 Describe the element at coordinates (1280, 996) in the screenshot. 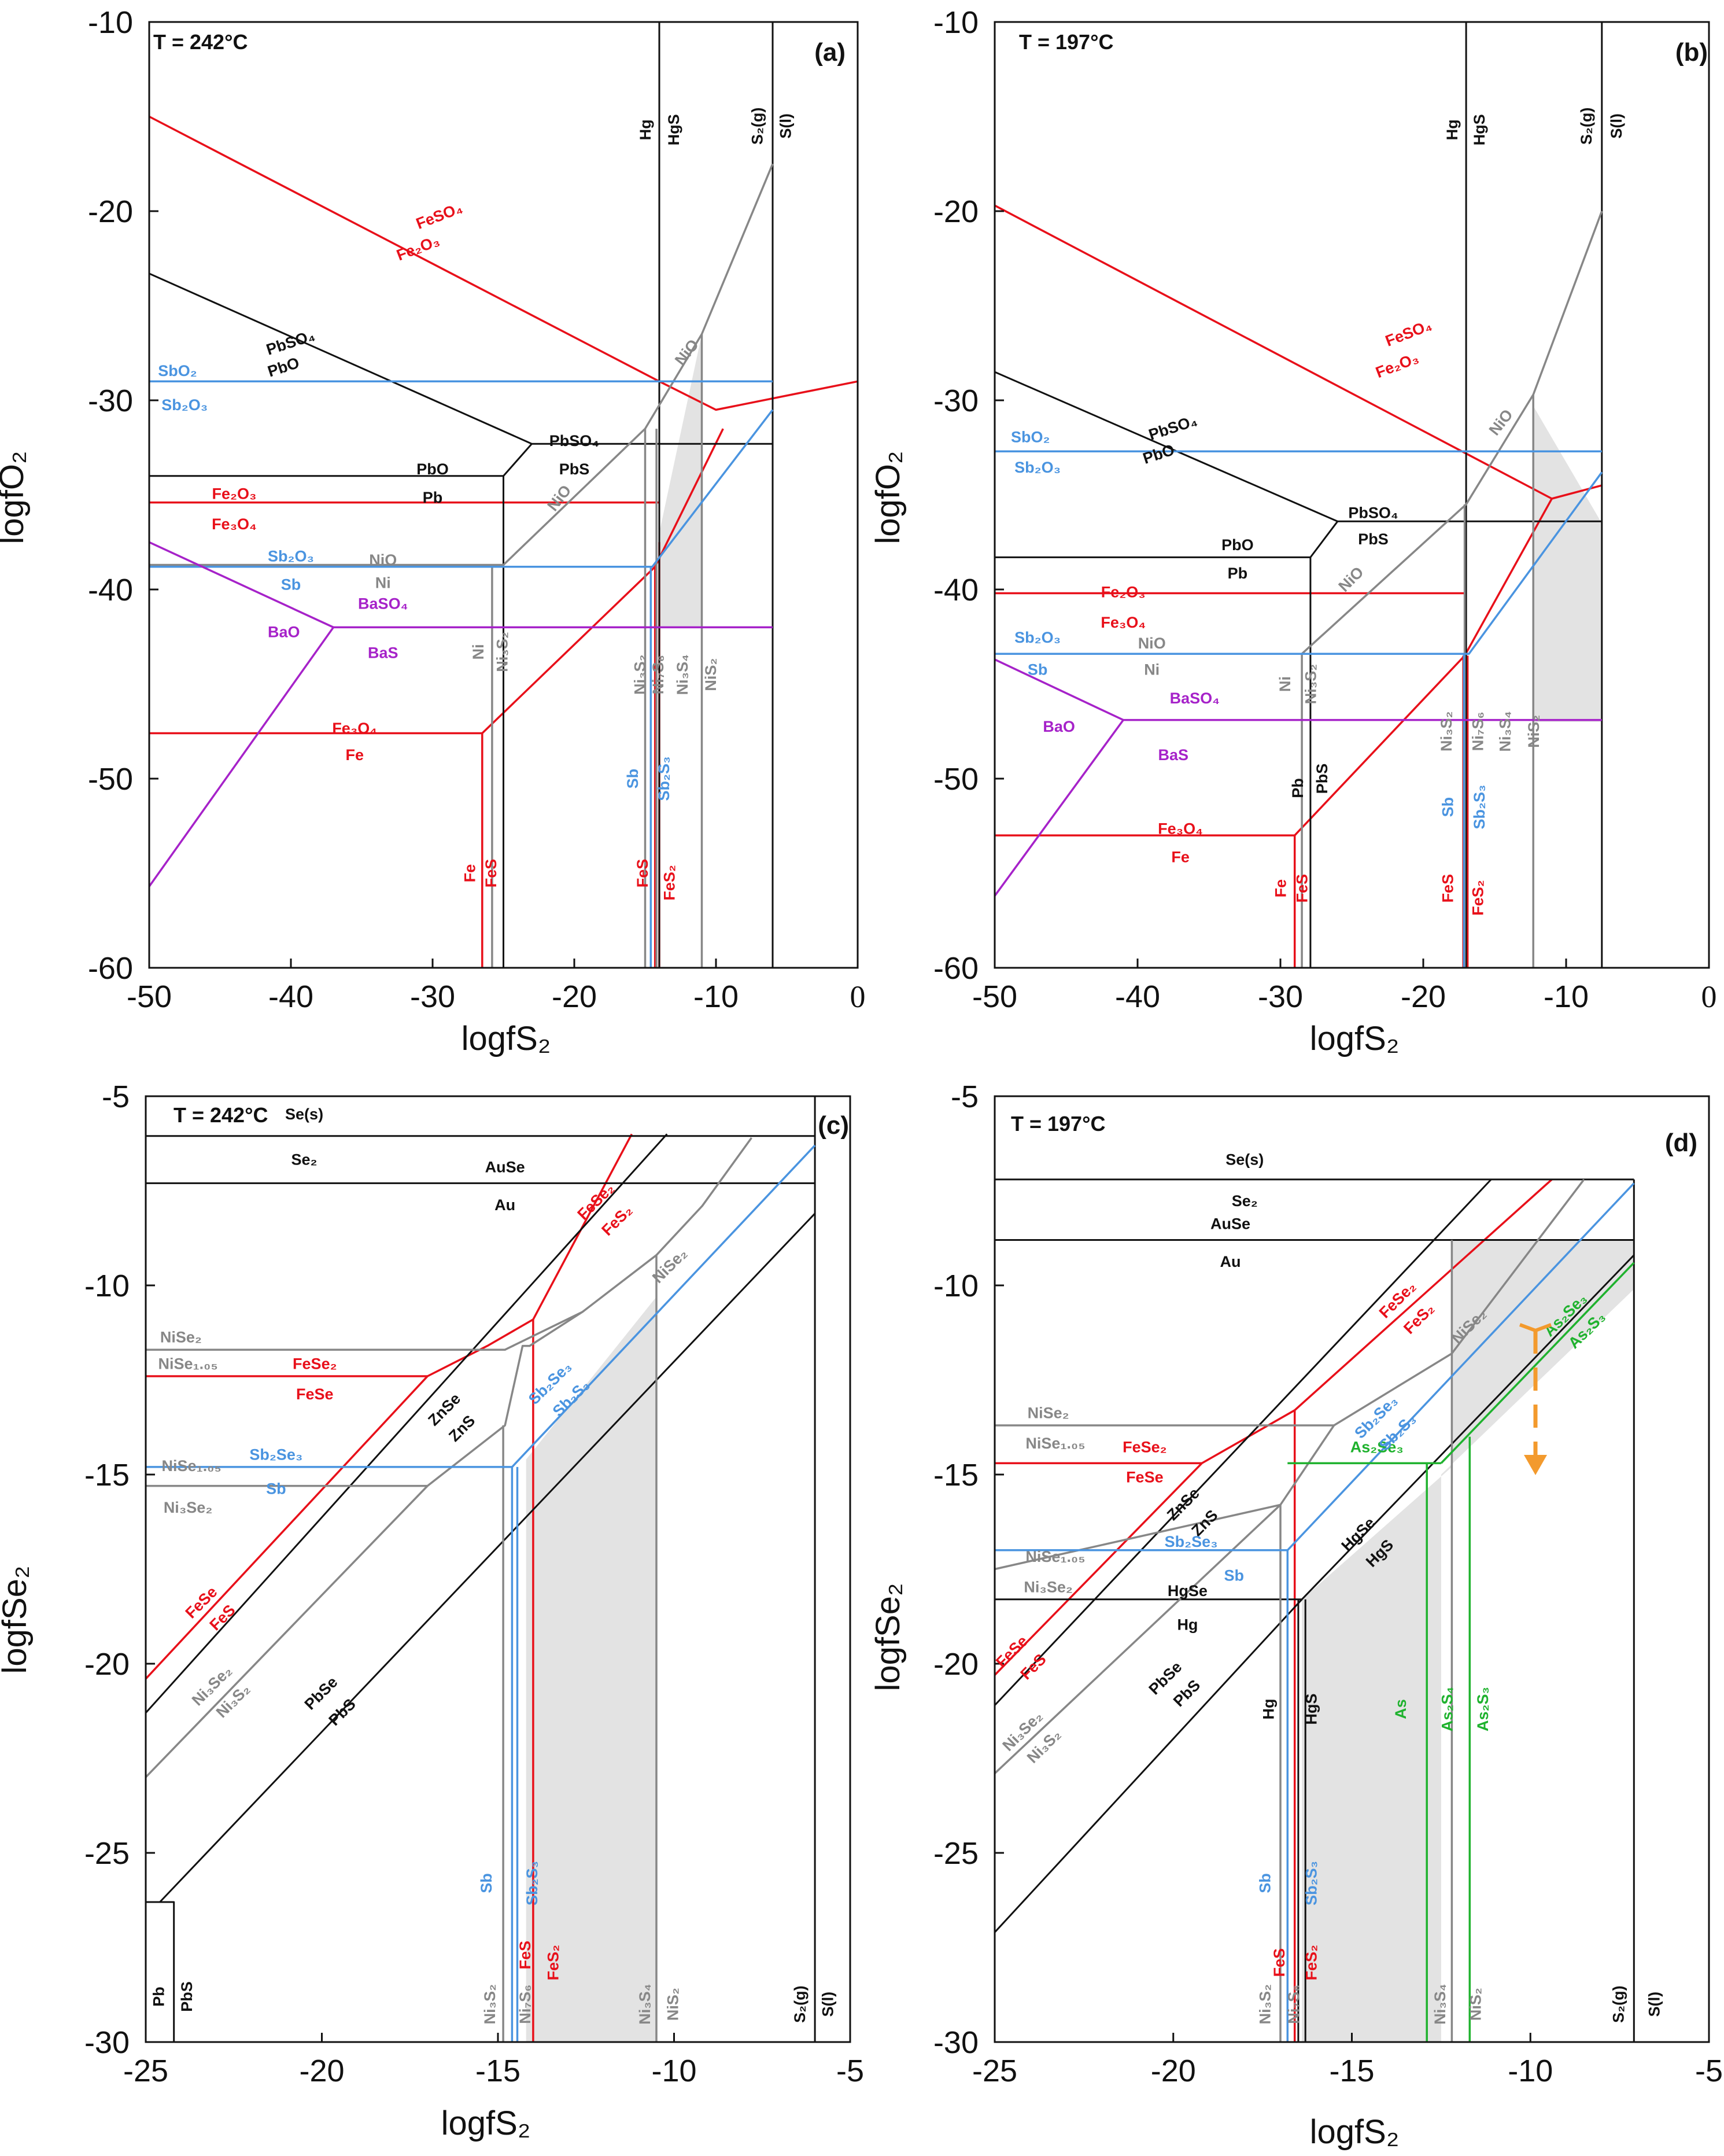

I see `panel-b-x-tick-label: -30` at that location.